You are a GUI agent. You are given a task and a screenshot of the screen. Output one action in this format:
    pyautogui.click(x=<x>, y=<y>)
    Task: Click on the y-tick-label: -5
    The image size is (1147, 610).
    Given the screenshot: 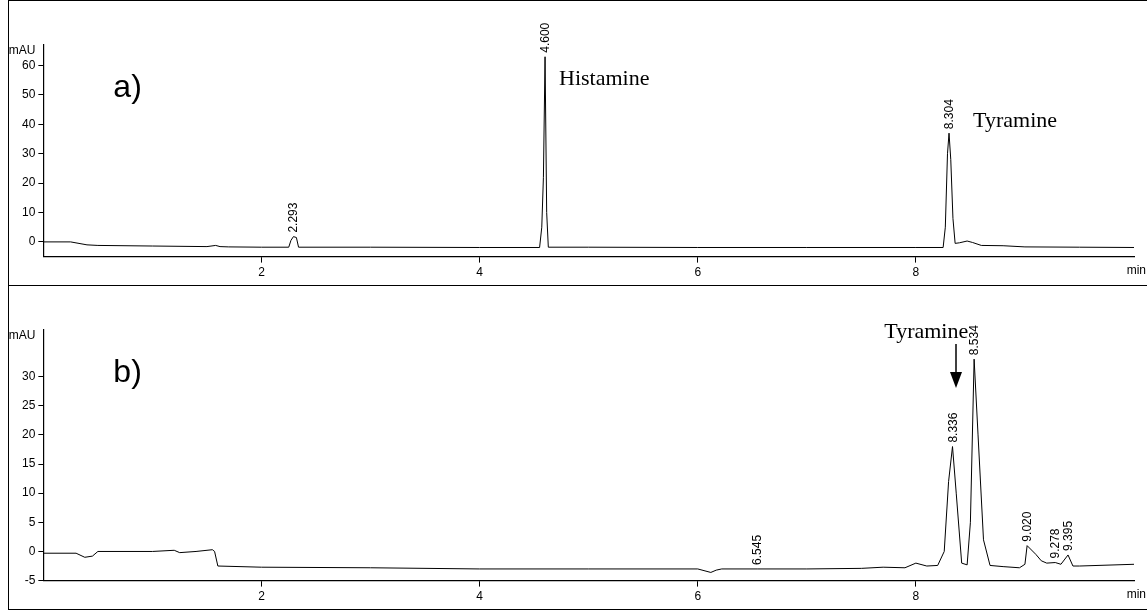 What is the action you would take?
    pyautogui.click(x=30, y=579)
    